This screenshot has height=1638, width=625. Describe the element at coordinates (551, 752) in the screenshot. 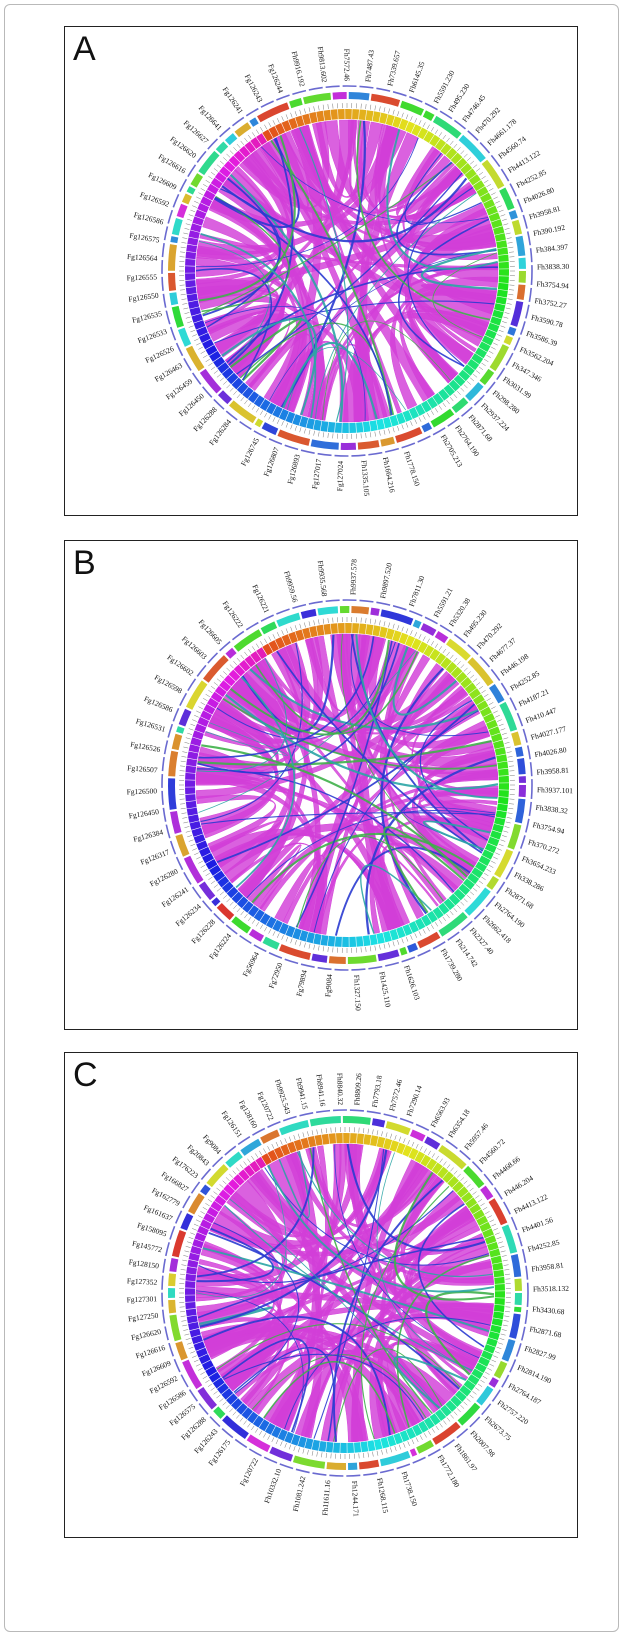

I see `gene-label: Fh4026.80` at that location.